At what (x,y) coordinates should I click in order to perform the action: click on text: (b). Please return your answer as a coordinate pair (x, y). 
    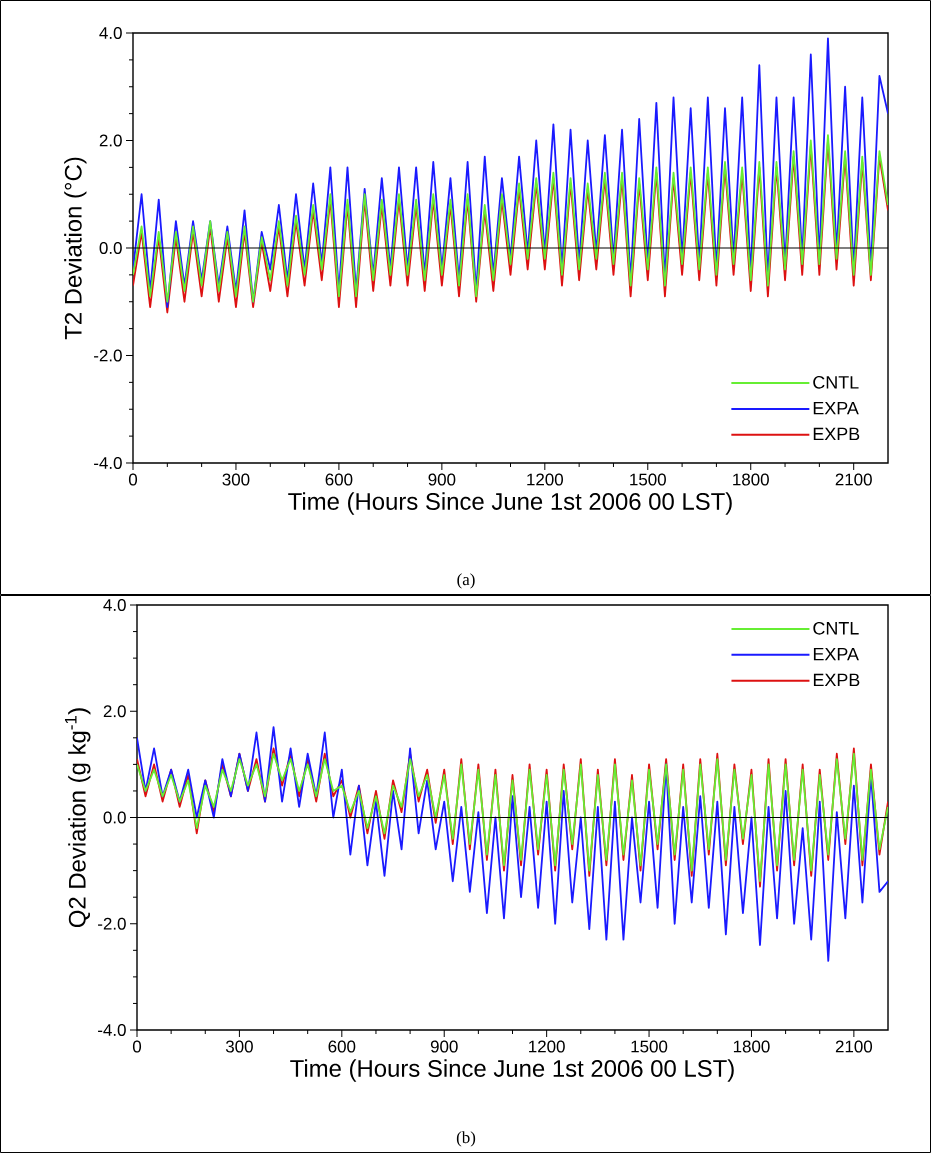
    Looking at the image, I should click on (466, 1139).